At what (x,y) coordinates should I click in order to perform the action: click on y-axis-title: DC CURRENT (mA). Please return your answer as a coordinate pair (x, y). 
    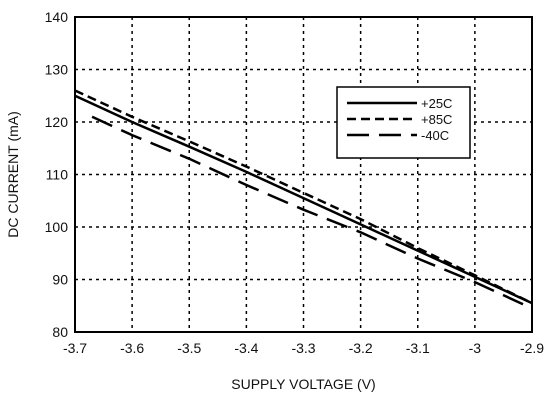
    Looking at the image, I should click on (13, 174).